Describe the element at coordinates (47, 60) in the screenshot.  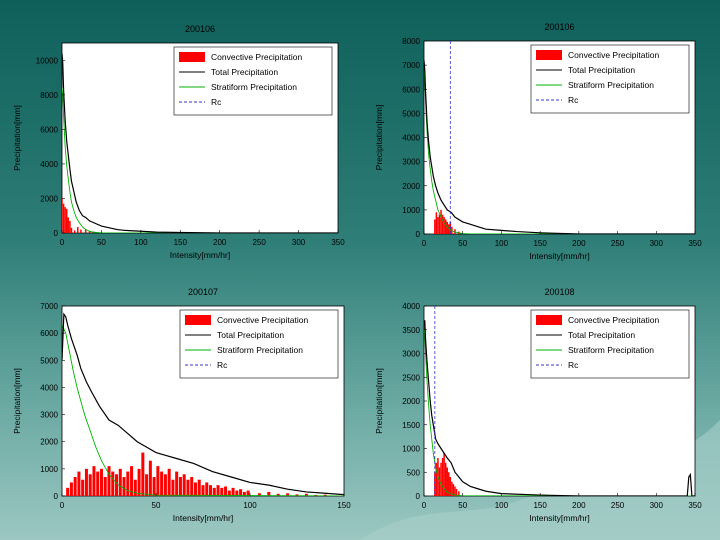
I see `y-tick-label: 10000` at that location.